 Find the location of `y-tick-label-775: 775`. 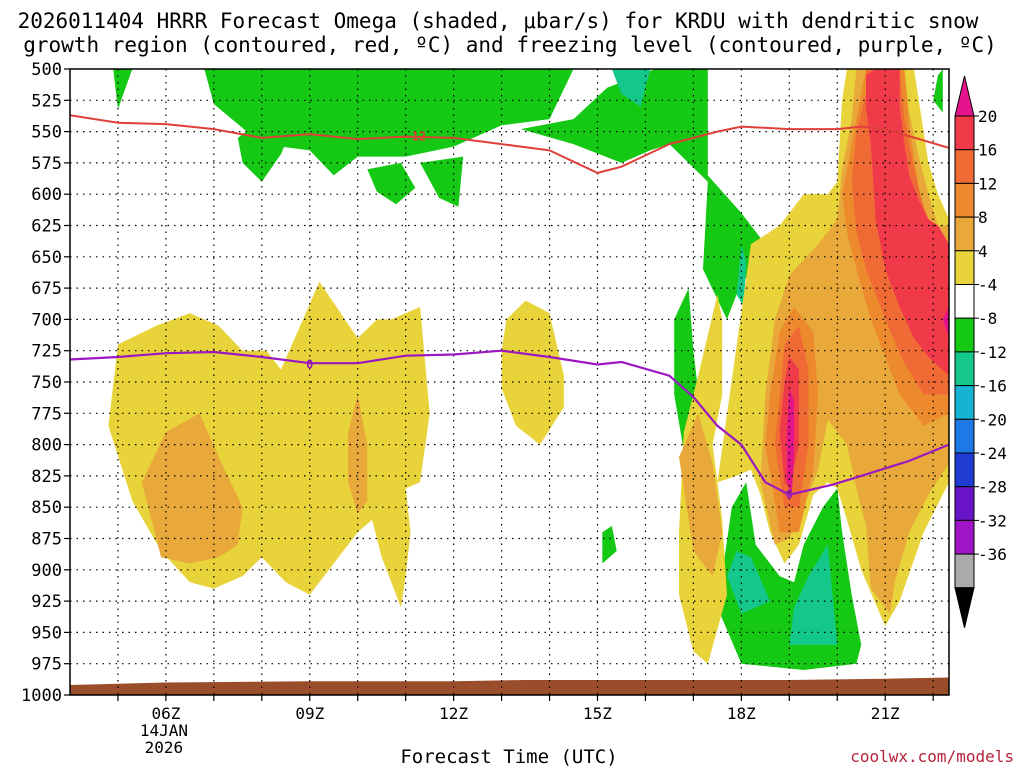

y-tick-label-775: 775 is located at coordinates (46, 414).